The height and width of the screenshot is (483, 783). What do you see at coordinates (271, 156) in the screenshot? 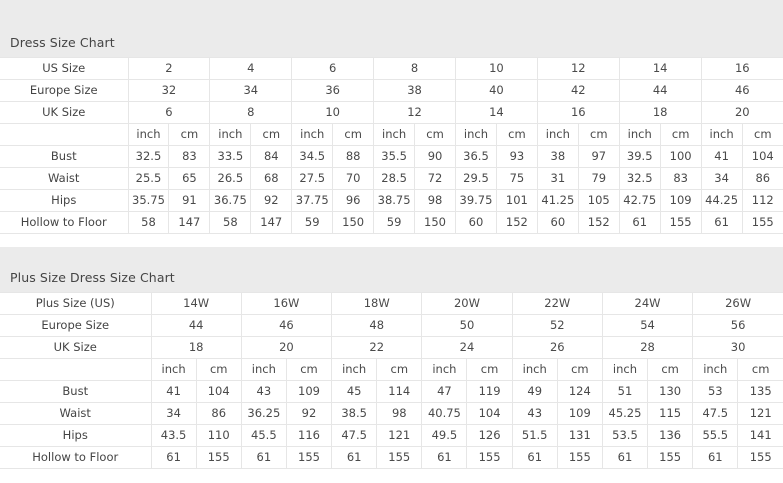
I see `measurement-cell: 84` at bounding box center [271, 156].